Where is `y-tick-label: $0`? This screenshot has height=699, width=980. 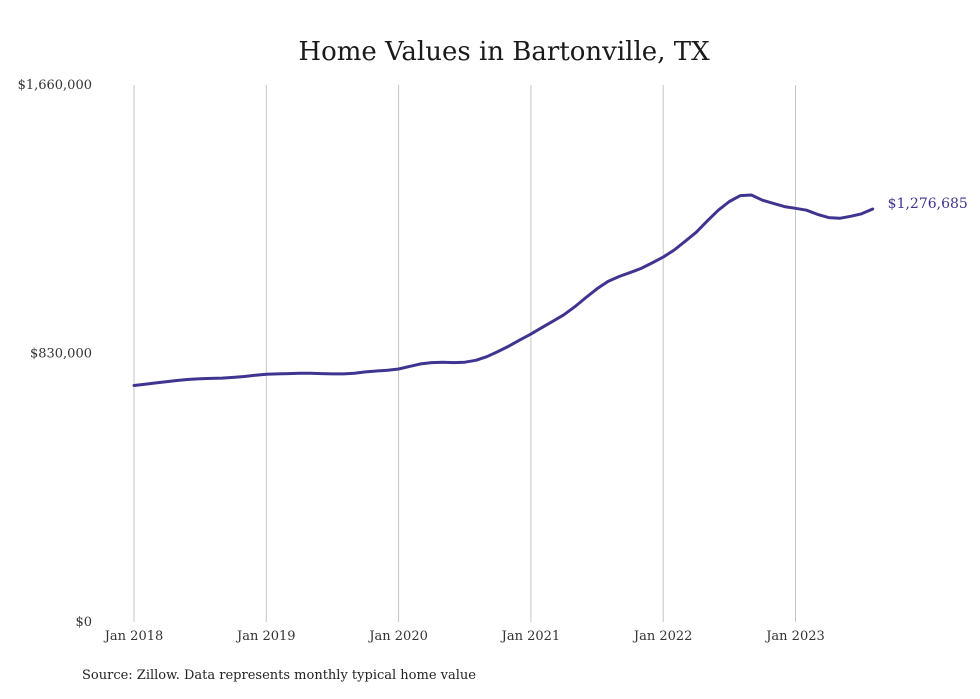
y-tick-label: $0 is located at coordinates (83, 622).